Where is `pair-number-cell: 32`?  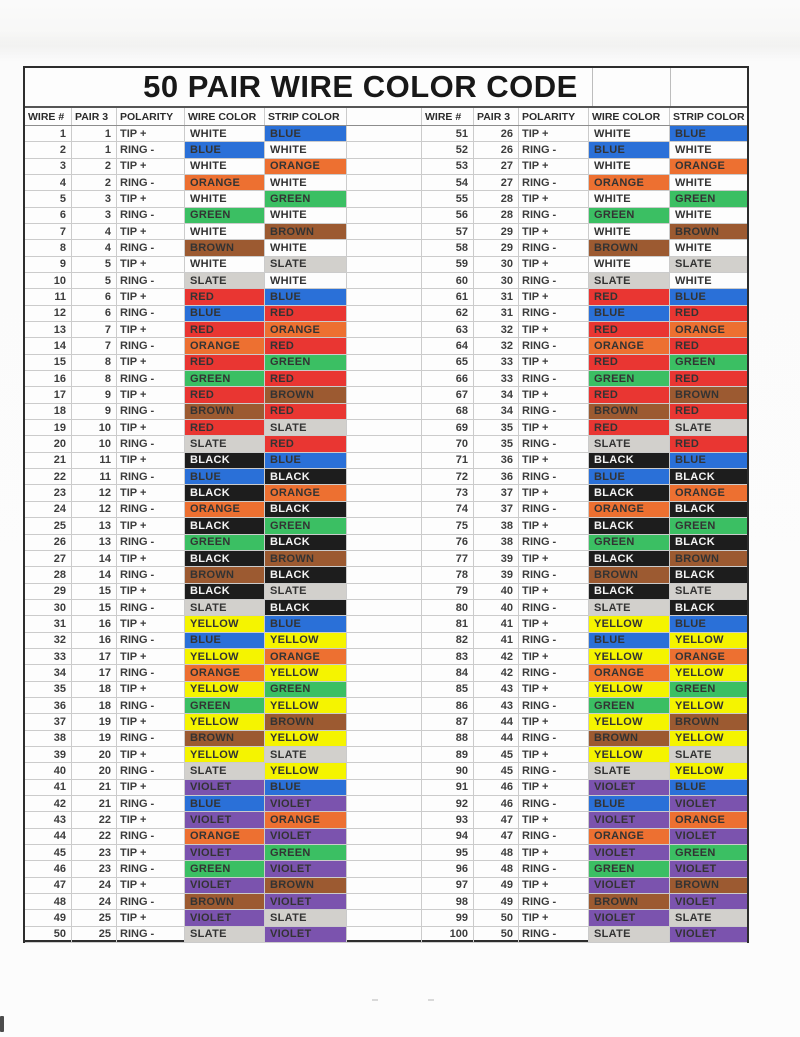
pair-number-cell: 32 is located at coordinates (496, 346).